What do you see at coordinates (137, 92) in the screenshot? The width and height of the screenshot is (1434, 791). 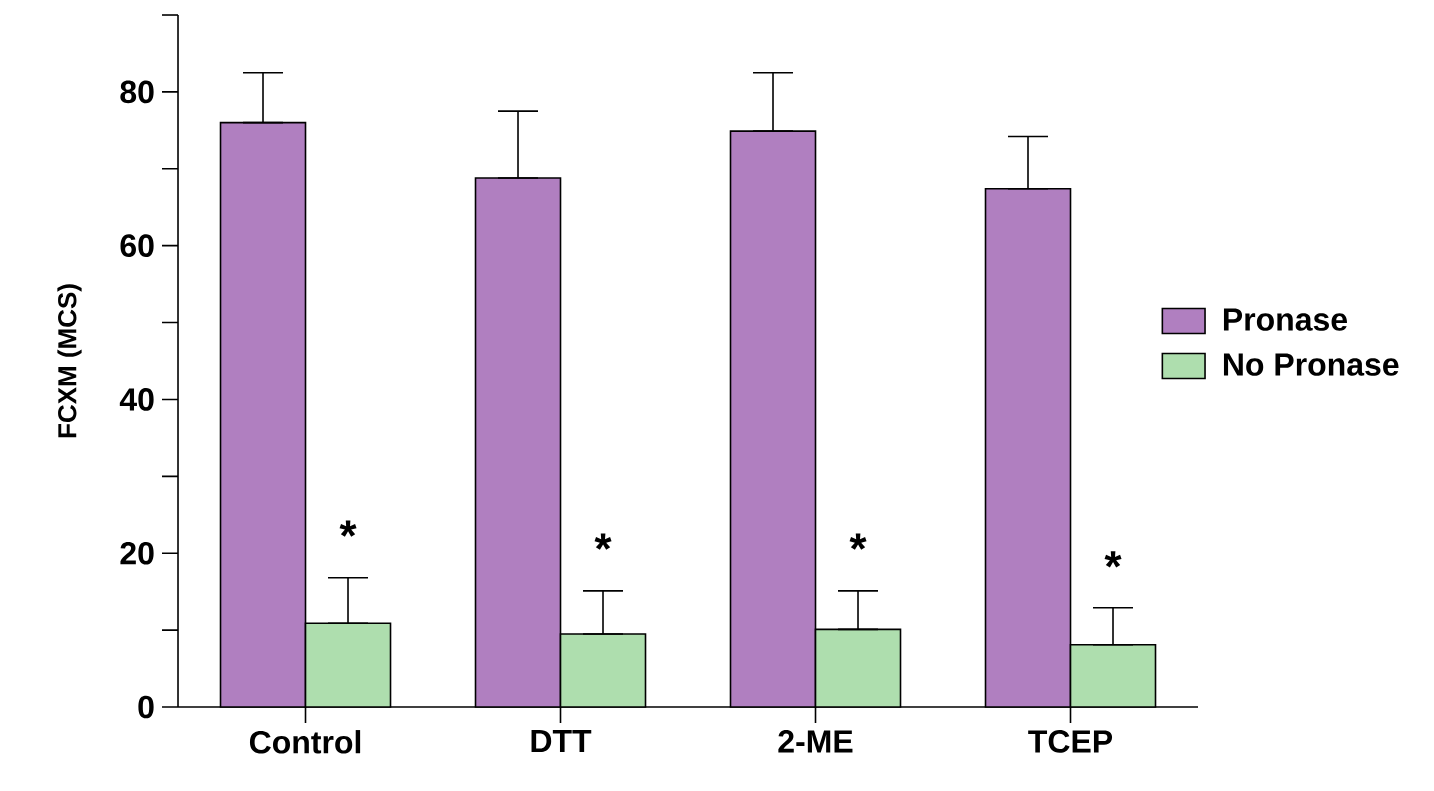 I see `y-tick-label: 80` at bounding box center [137, 92].